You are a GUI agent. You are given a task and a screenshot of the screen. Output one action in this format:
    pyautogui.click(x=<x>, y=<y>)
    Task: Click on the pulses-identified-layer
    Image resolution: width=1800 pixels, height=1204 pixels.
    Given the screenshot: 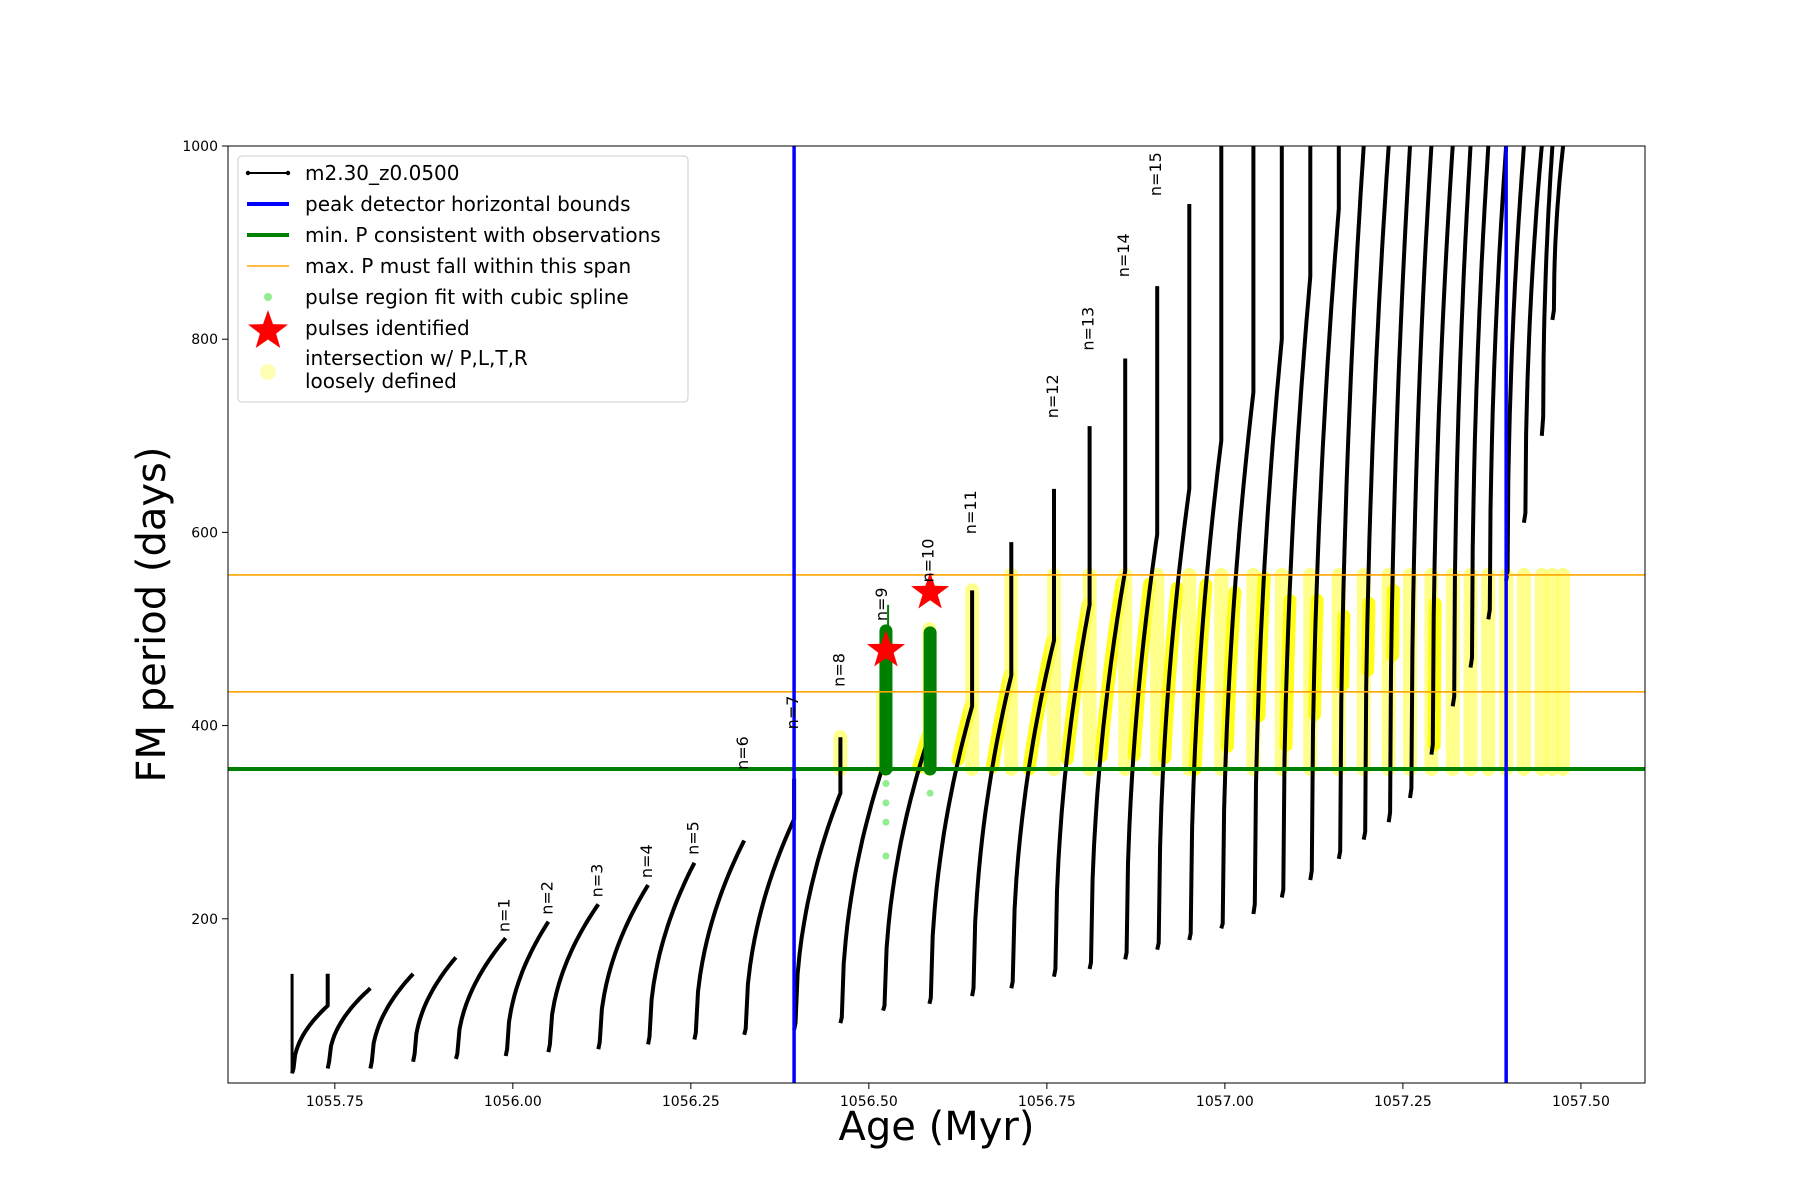 What is the action you would take?
    pyautogui.click(x=908, y=619)
    